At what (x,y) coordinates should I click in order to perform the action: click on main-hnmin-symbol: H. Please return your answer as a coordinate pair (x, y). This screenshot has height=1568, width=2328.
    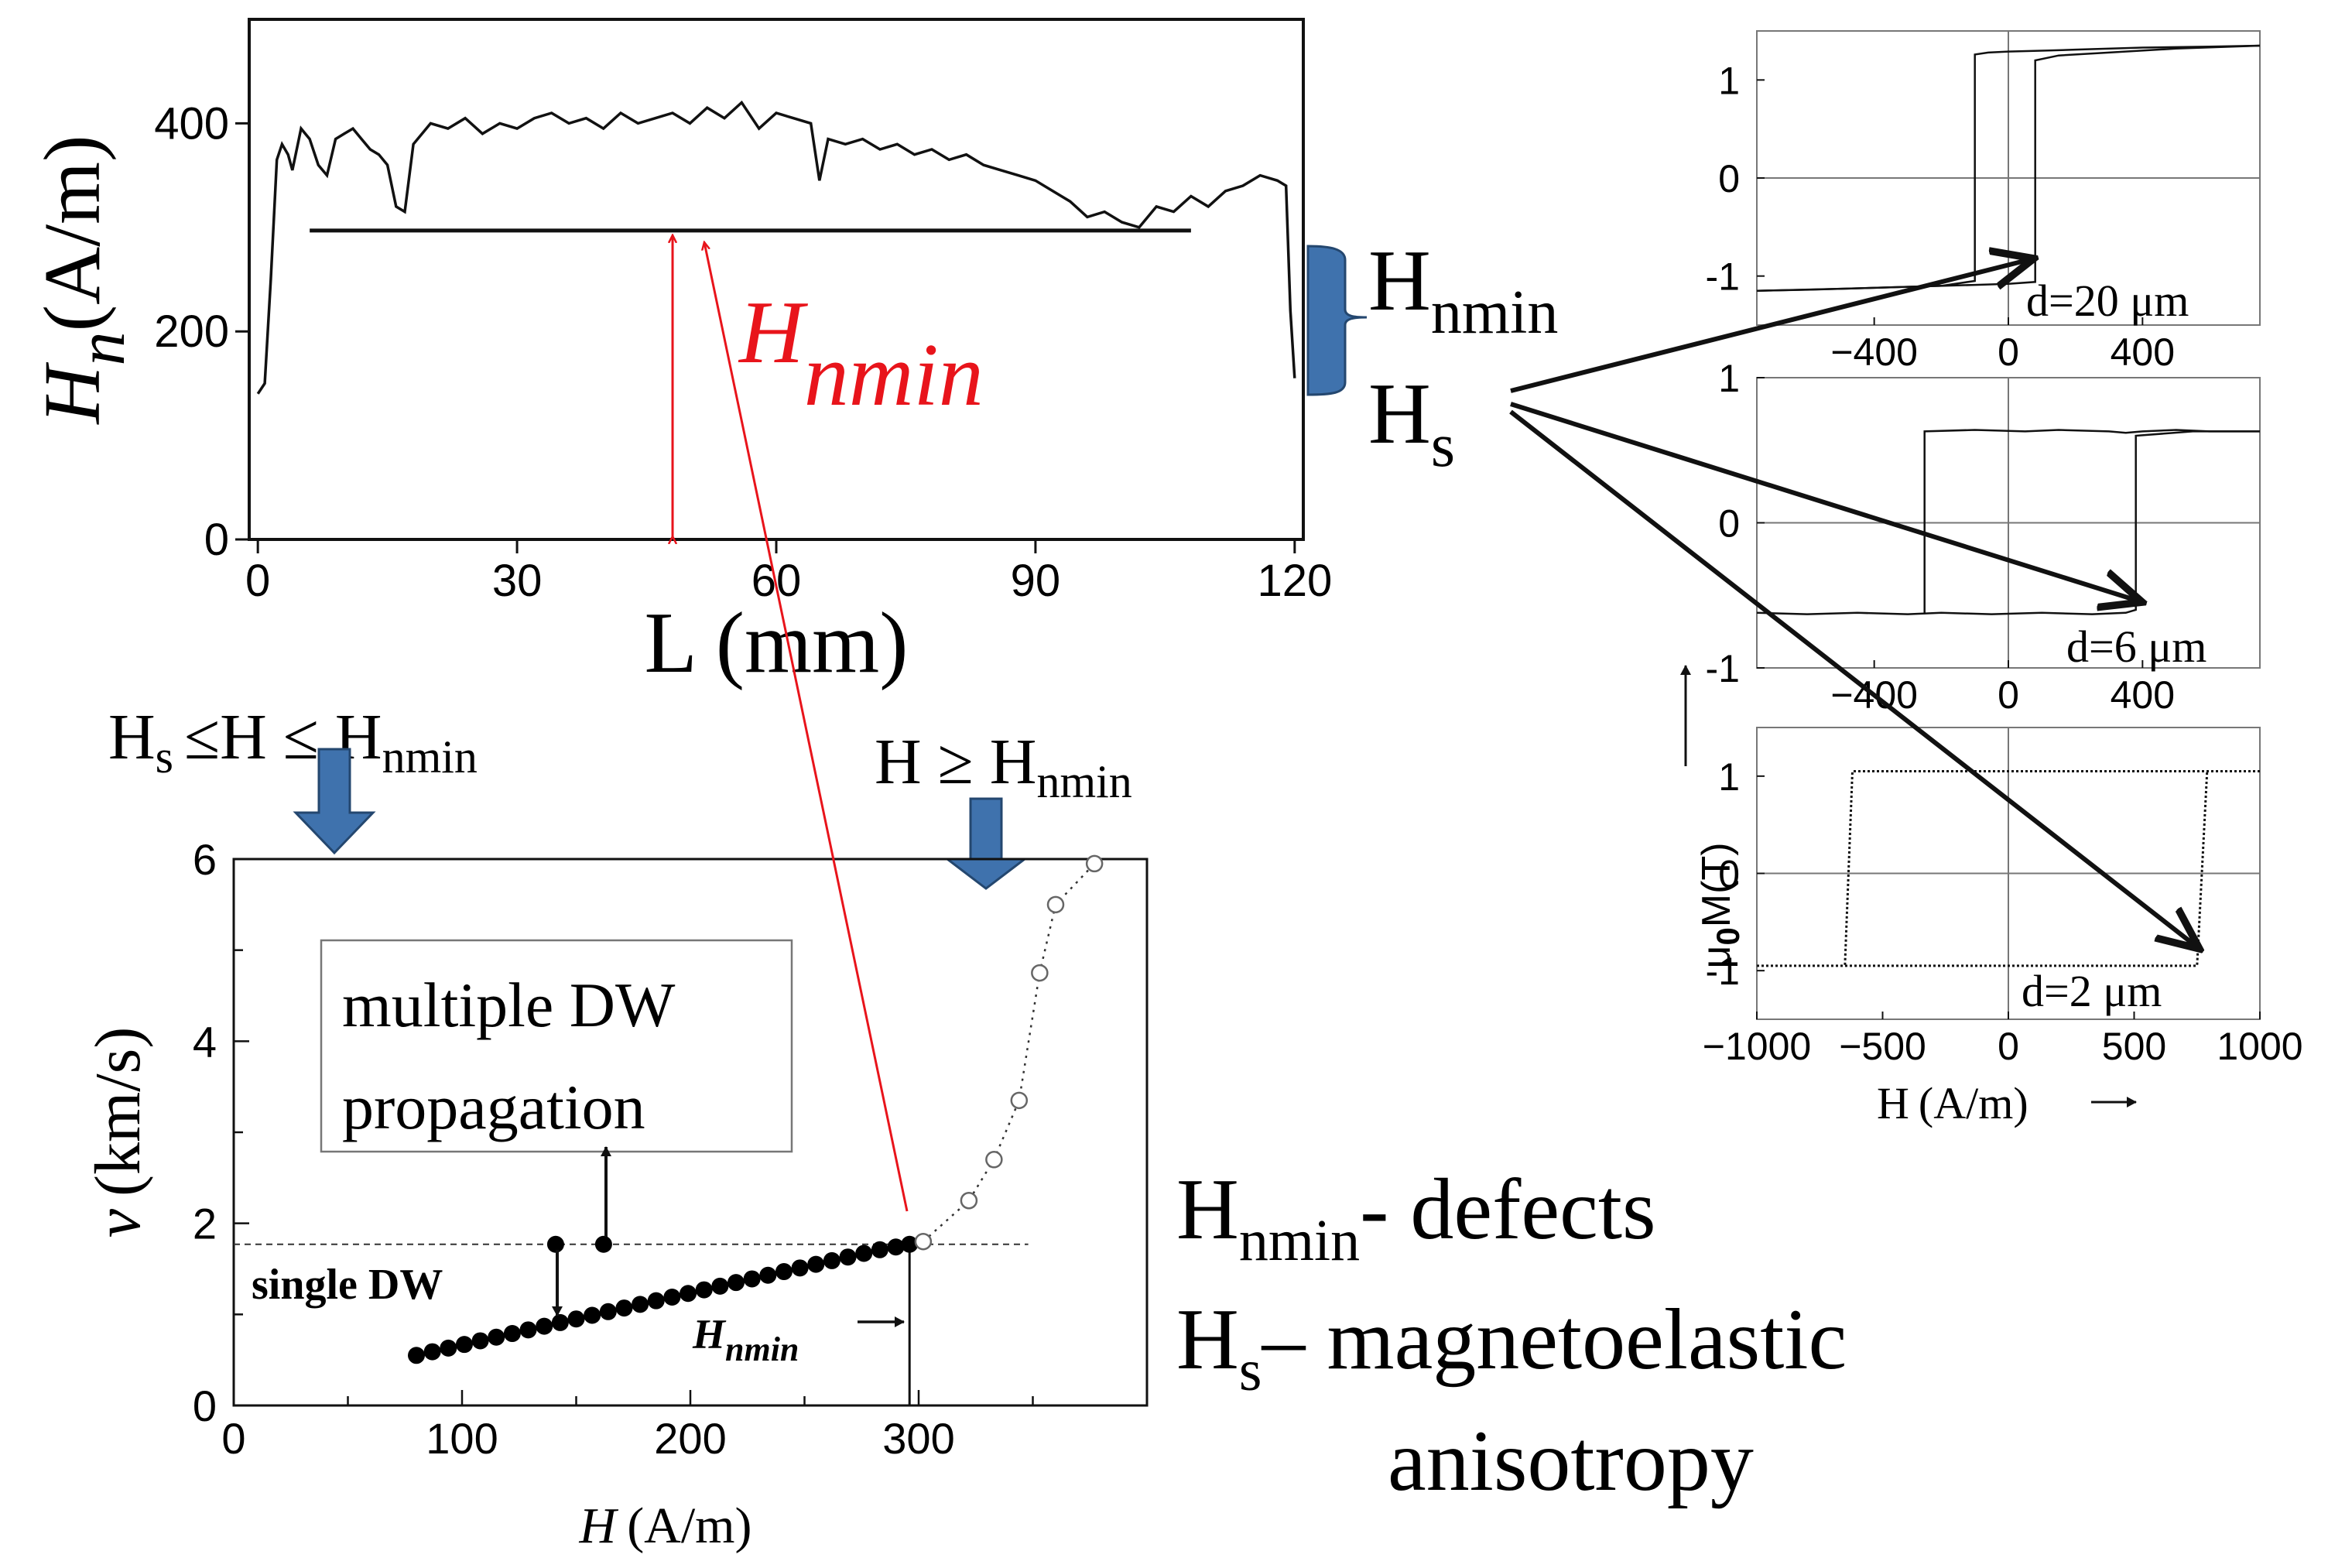
    Looking at the image, I should click on (1399, 281).